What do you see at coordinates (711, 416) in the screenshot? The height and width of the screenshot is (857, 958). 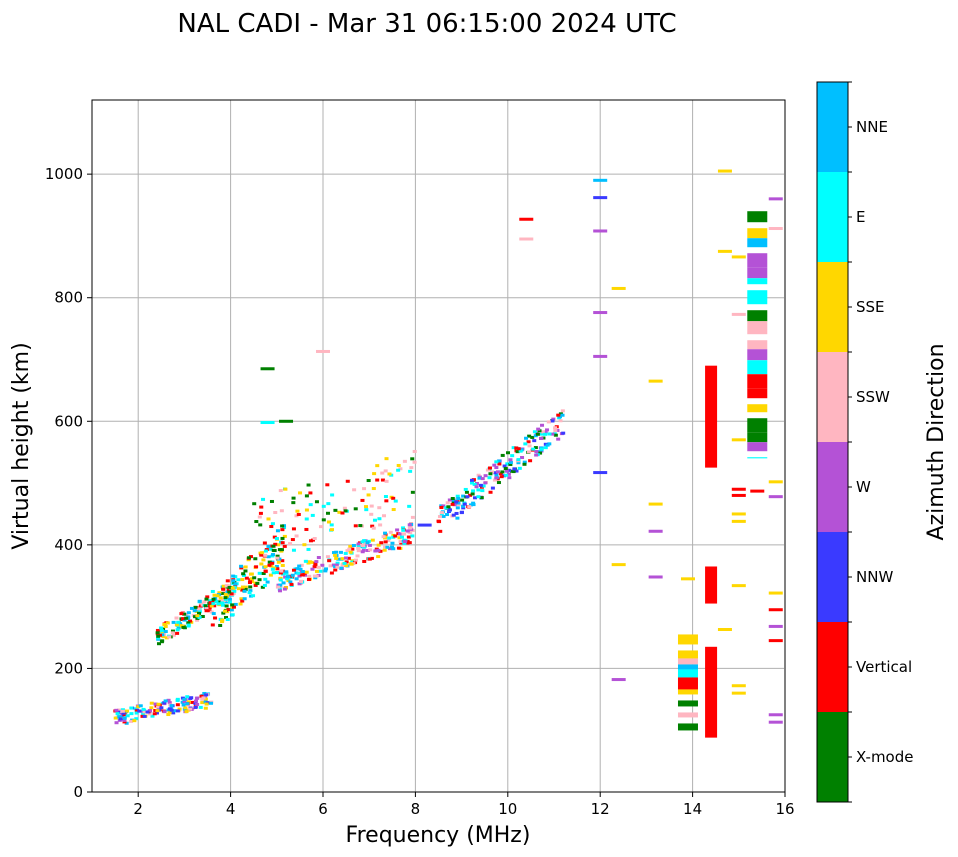 I see `spread-column` at bounding box center [711, 416].